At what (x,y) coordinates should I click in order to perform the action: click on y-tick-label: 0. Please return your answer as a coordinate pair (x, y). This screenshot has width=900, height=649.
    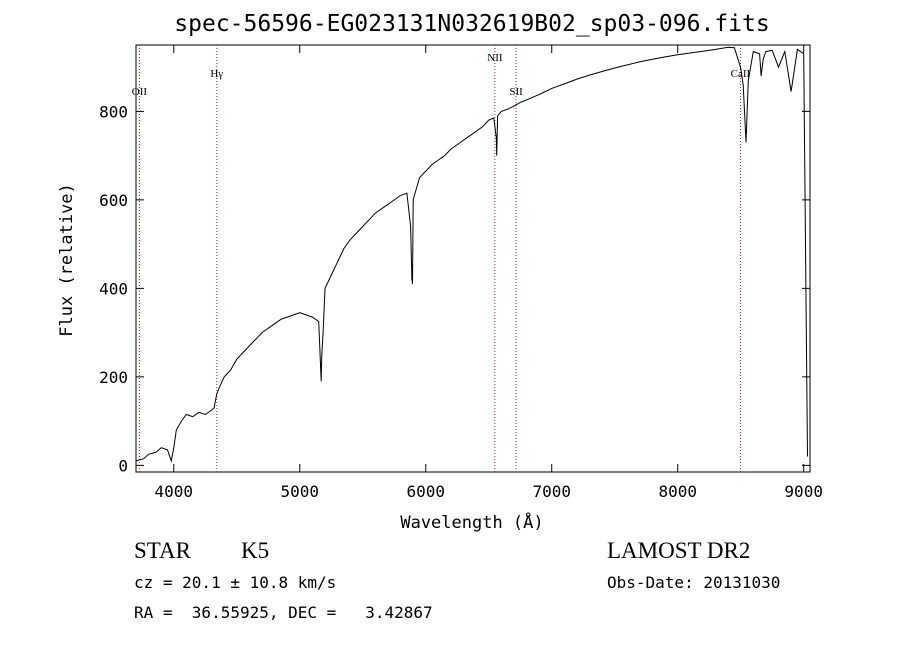
    Looking at the image, I should click on (123, 465).